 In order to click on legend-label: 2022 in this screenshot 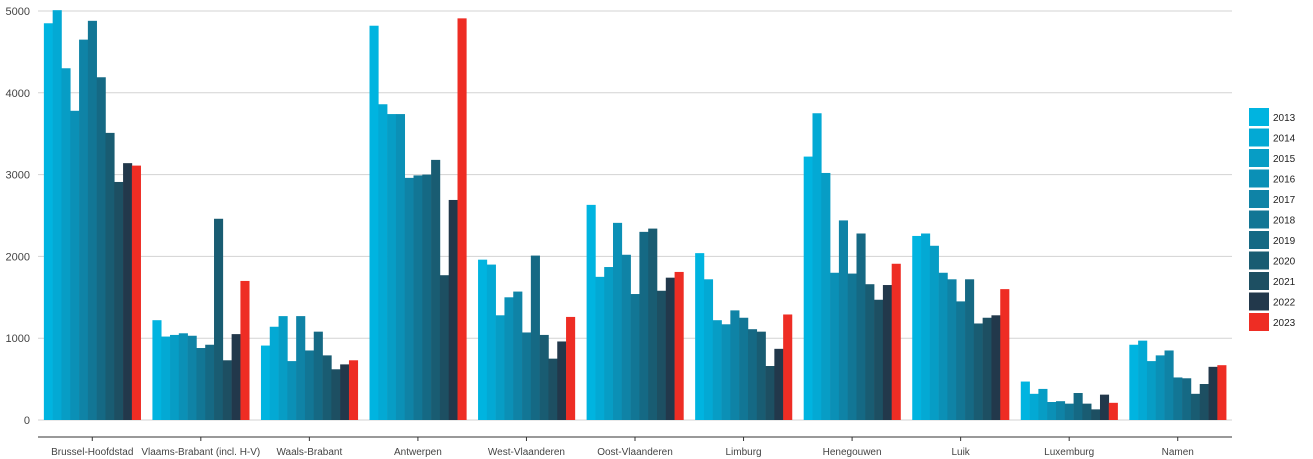, I will do `click(1284, 303)`.